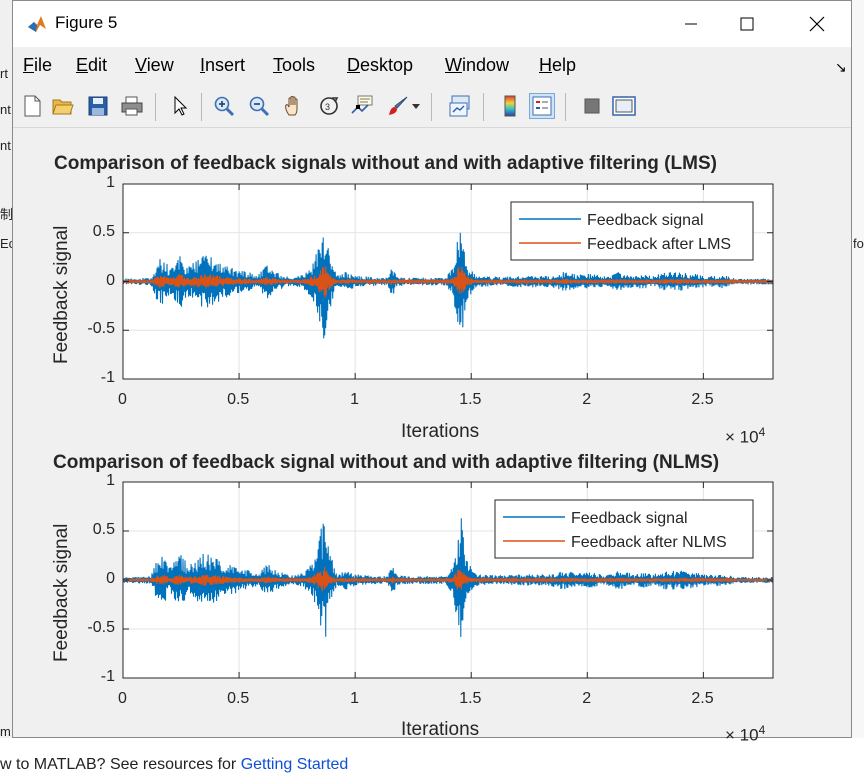 The image size is (864, 774). I want to click on rotate-3d-icon: 3, so click(329, 106).